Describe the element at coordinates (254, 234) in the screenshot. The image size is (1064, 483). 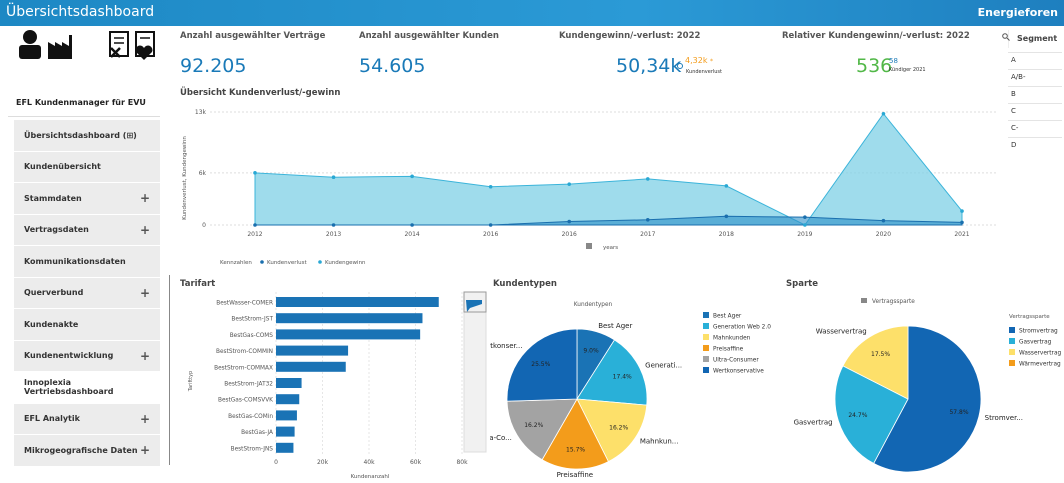
I see `x-tick-label: 2012` at that location.